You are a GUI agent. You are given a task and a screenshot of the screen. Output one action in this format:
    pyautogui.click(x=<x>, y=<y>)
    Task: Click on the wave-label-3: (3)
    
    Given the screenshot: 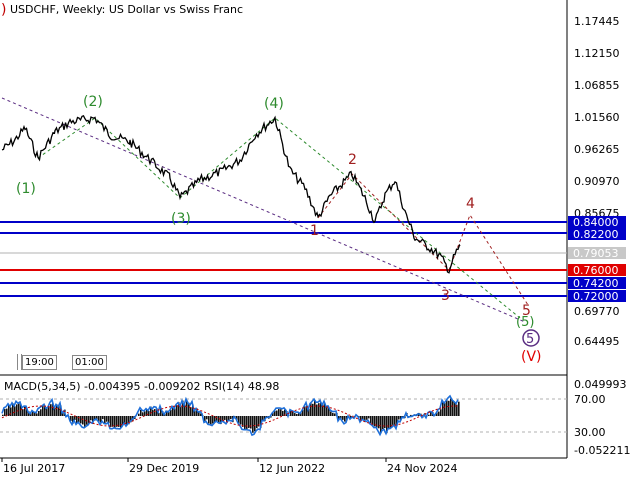 What is the action you would take?
    pyautogui.click(x=181, y=219)
    